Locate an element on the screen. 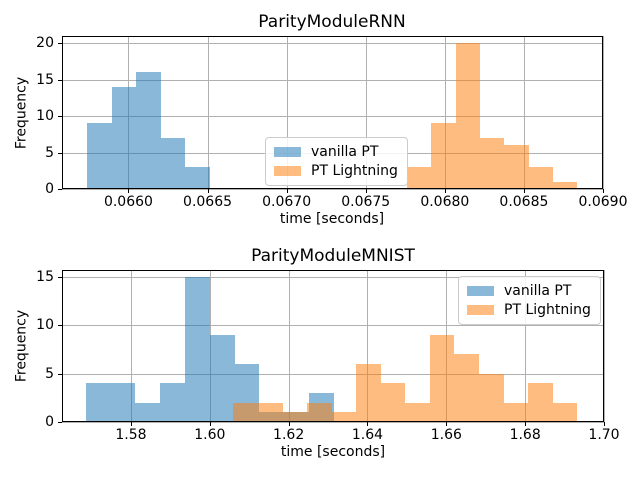 The image size is (640, 480). legend-patch-pt-lightning is located at coordinates (480, 310).